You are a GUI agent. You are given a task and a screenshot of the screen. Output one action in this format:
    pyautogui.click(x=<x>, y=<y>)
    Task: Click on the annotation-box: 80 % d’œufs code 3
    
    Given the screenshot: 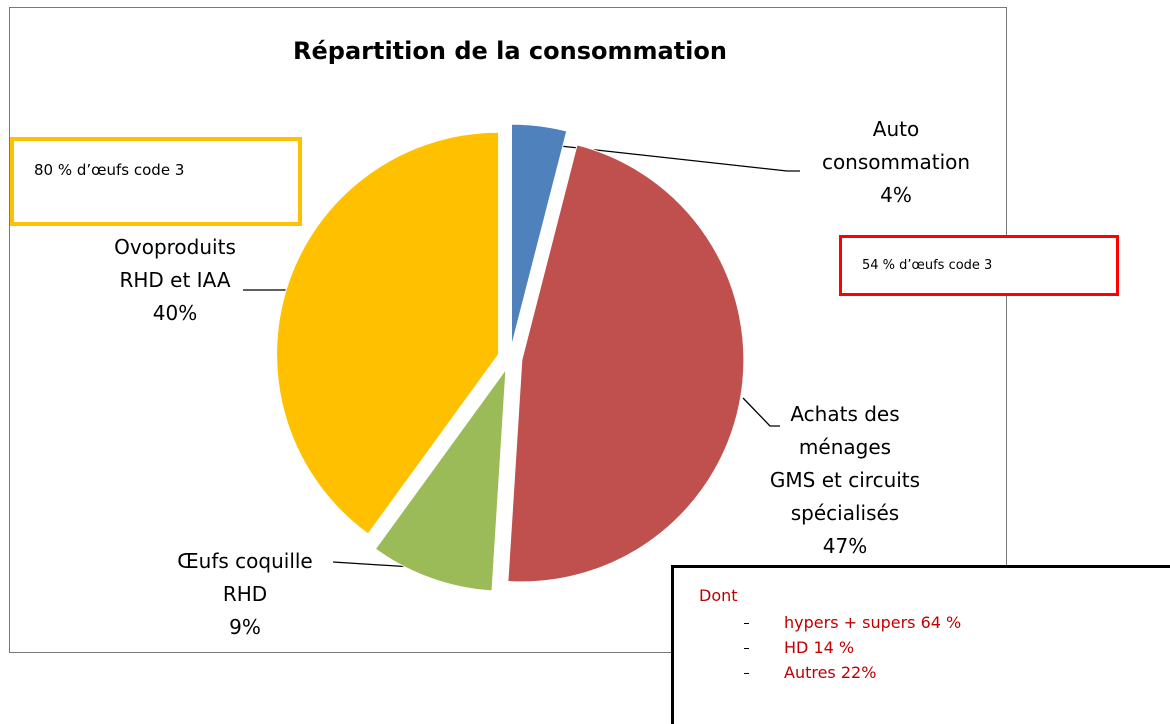 What is the action you would take?
    pyautogui.click(x=156, y=181)
    